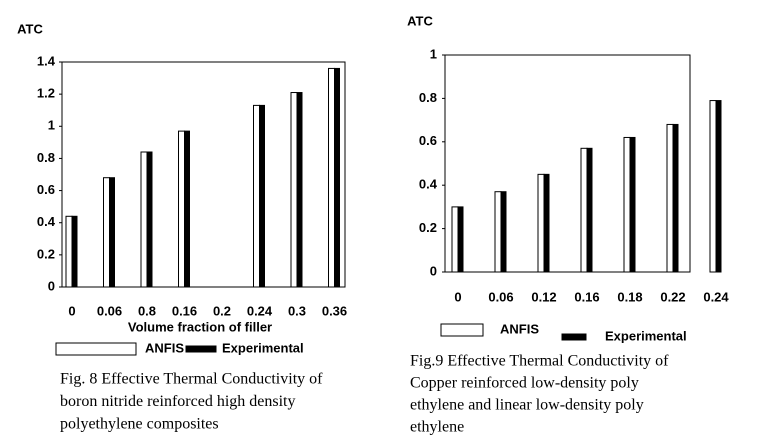 The width and height of the screenshot is (766, 441). What do you see at coordinates (524, 383) in the screenshot?
I see `caption: Copper reinforced low-density poly` at bounding box center [524, 383].